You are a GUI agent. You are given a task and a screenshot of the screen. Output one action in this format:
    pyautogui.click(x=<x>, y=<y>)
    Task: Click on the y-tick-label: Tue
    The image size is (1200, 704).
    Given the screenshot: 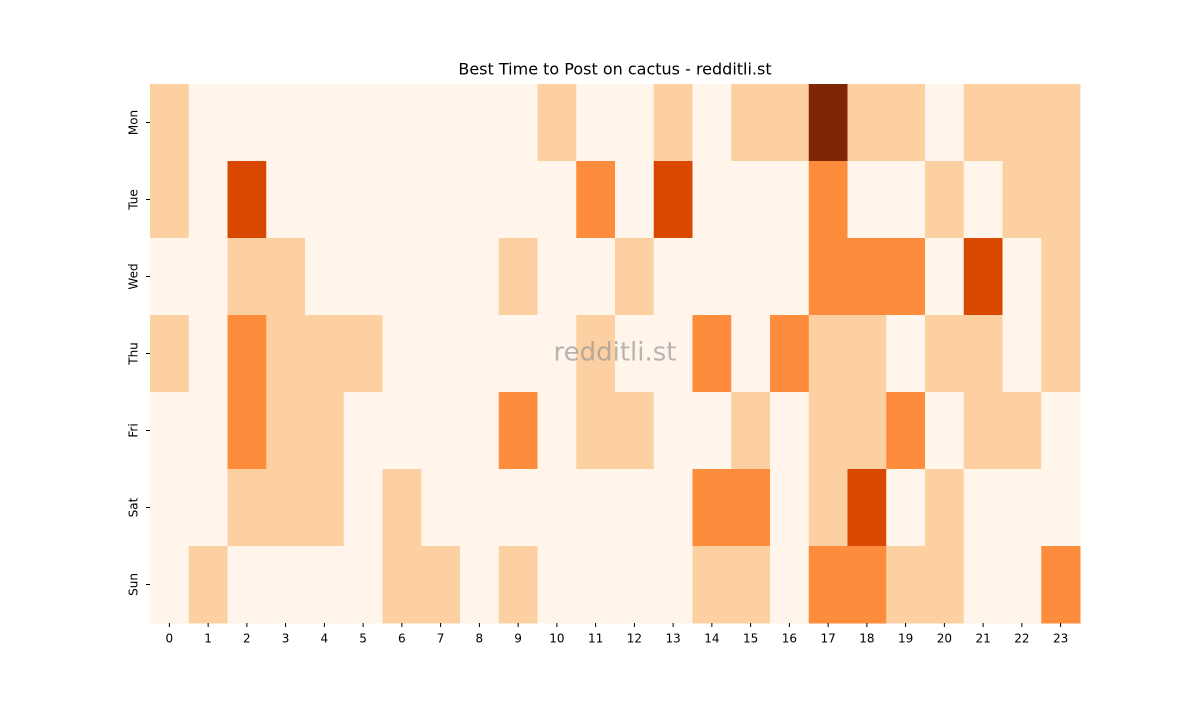 What is the action you would take?
    pyautogui.click(x=134, y=200)
    